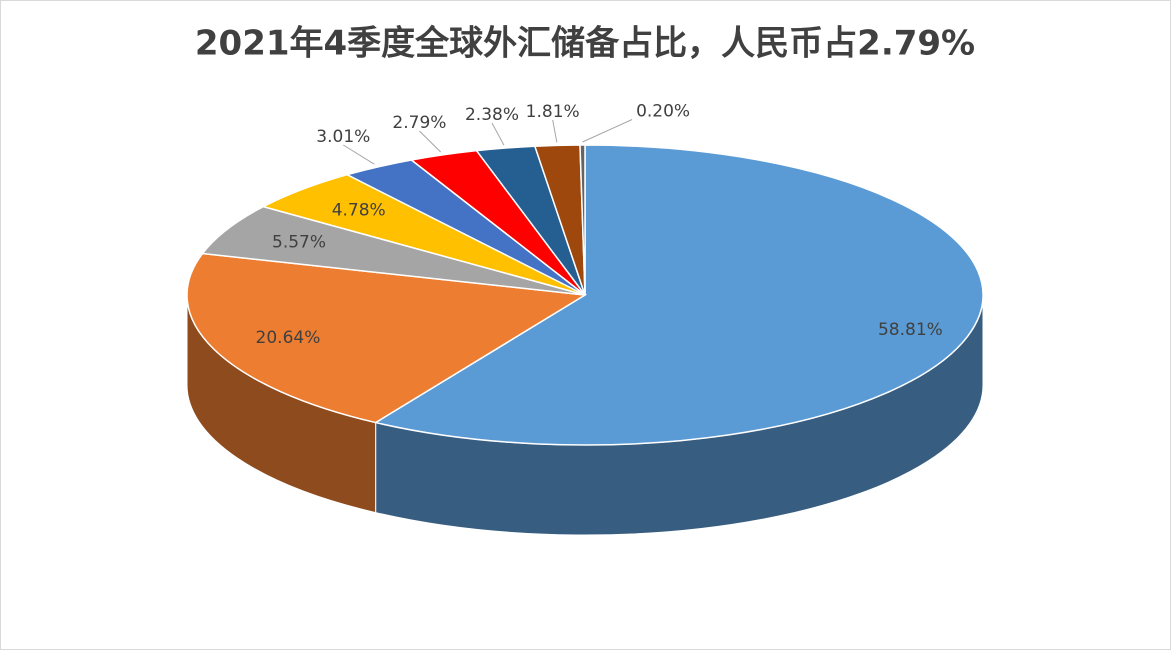  Describe the element at coordinates (585, 44) in the screenshot. I see `chart-title: 2021年4季度全球外汇储备占比，人民币占2.79%` at that location.